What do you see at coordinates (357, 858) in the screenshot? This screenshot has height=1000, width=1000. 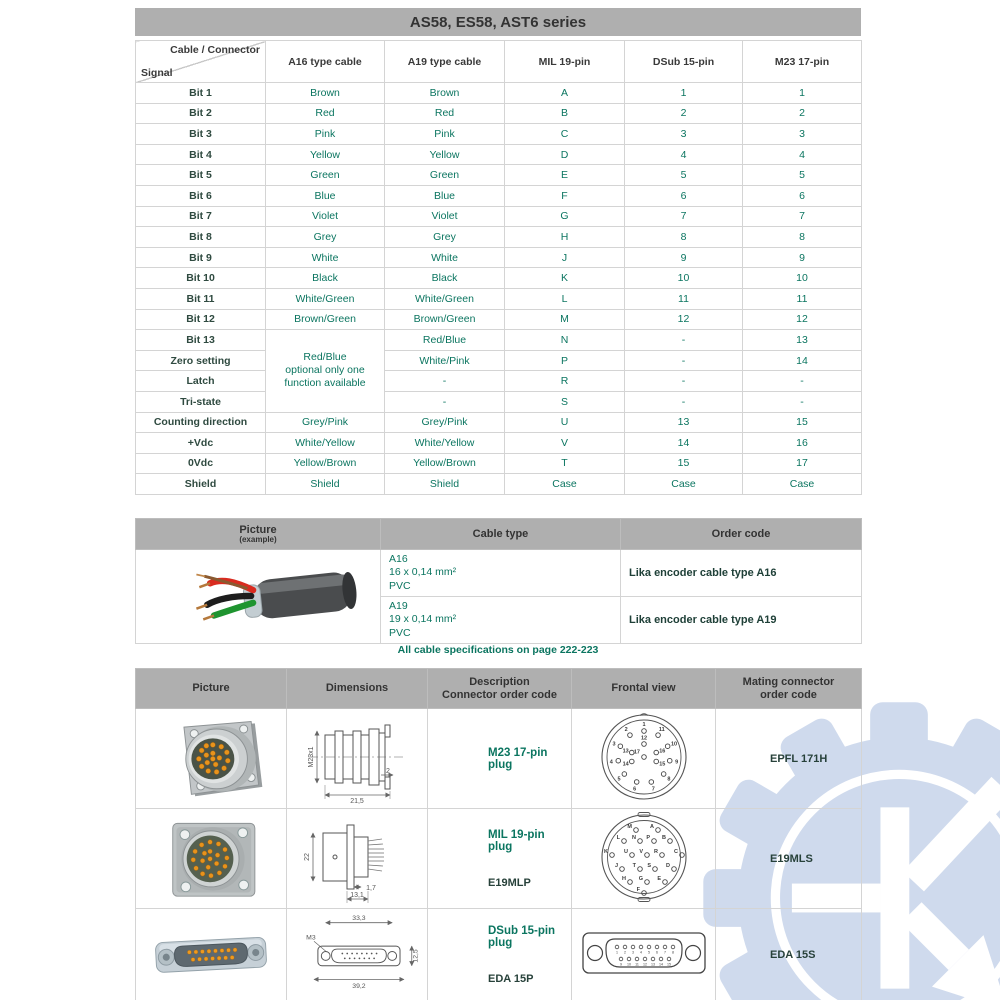 I see `mil-dimensions-cell: 22` at bounding box center [357, 858].